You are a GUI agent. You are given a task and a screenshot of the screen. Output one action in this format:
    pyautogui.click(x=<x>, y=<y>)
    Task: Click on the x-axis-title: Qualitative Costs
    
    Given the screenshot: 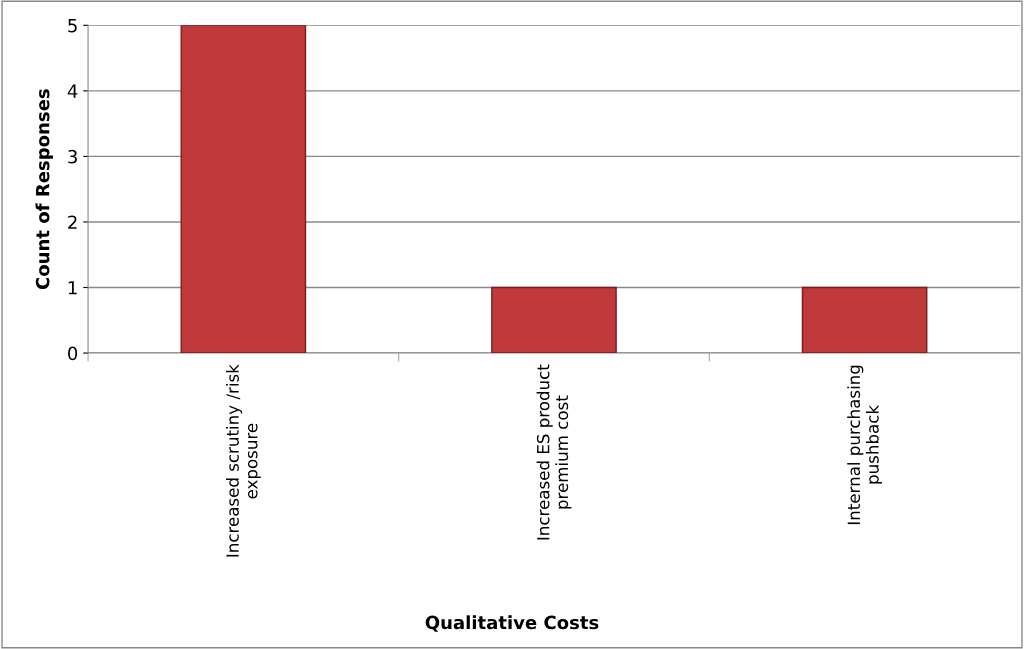 What is the action you would take?
    pyautogui.click(x=512, y=623)
    